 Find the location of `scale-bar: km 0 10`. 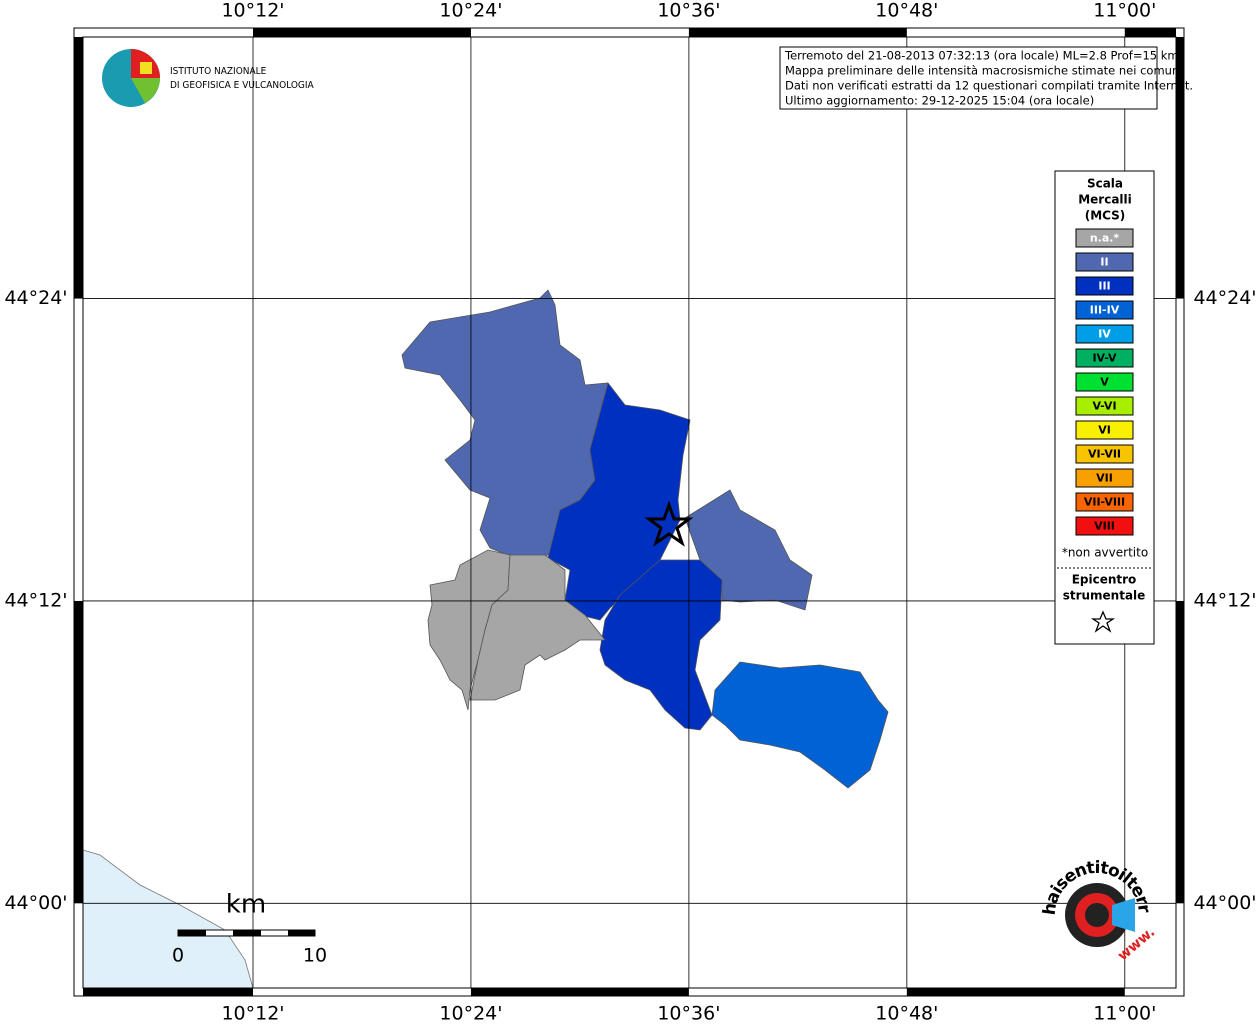

scale-bar: km 0 10 is located at coordinates (249, 928).